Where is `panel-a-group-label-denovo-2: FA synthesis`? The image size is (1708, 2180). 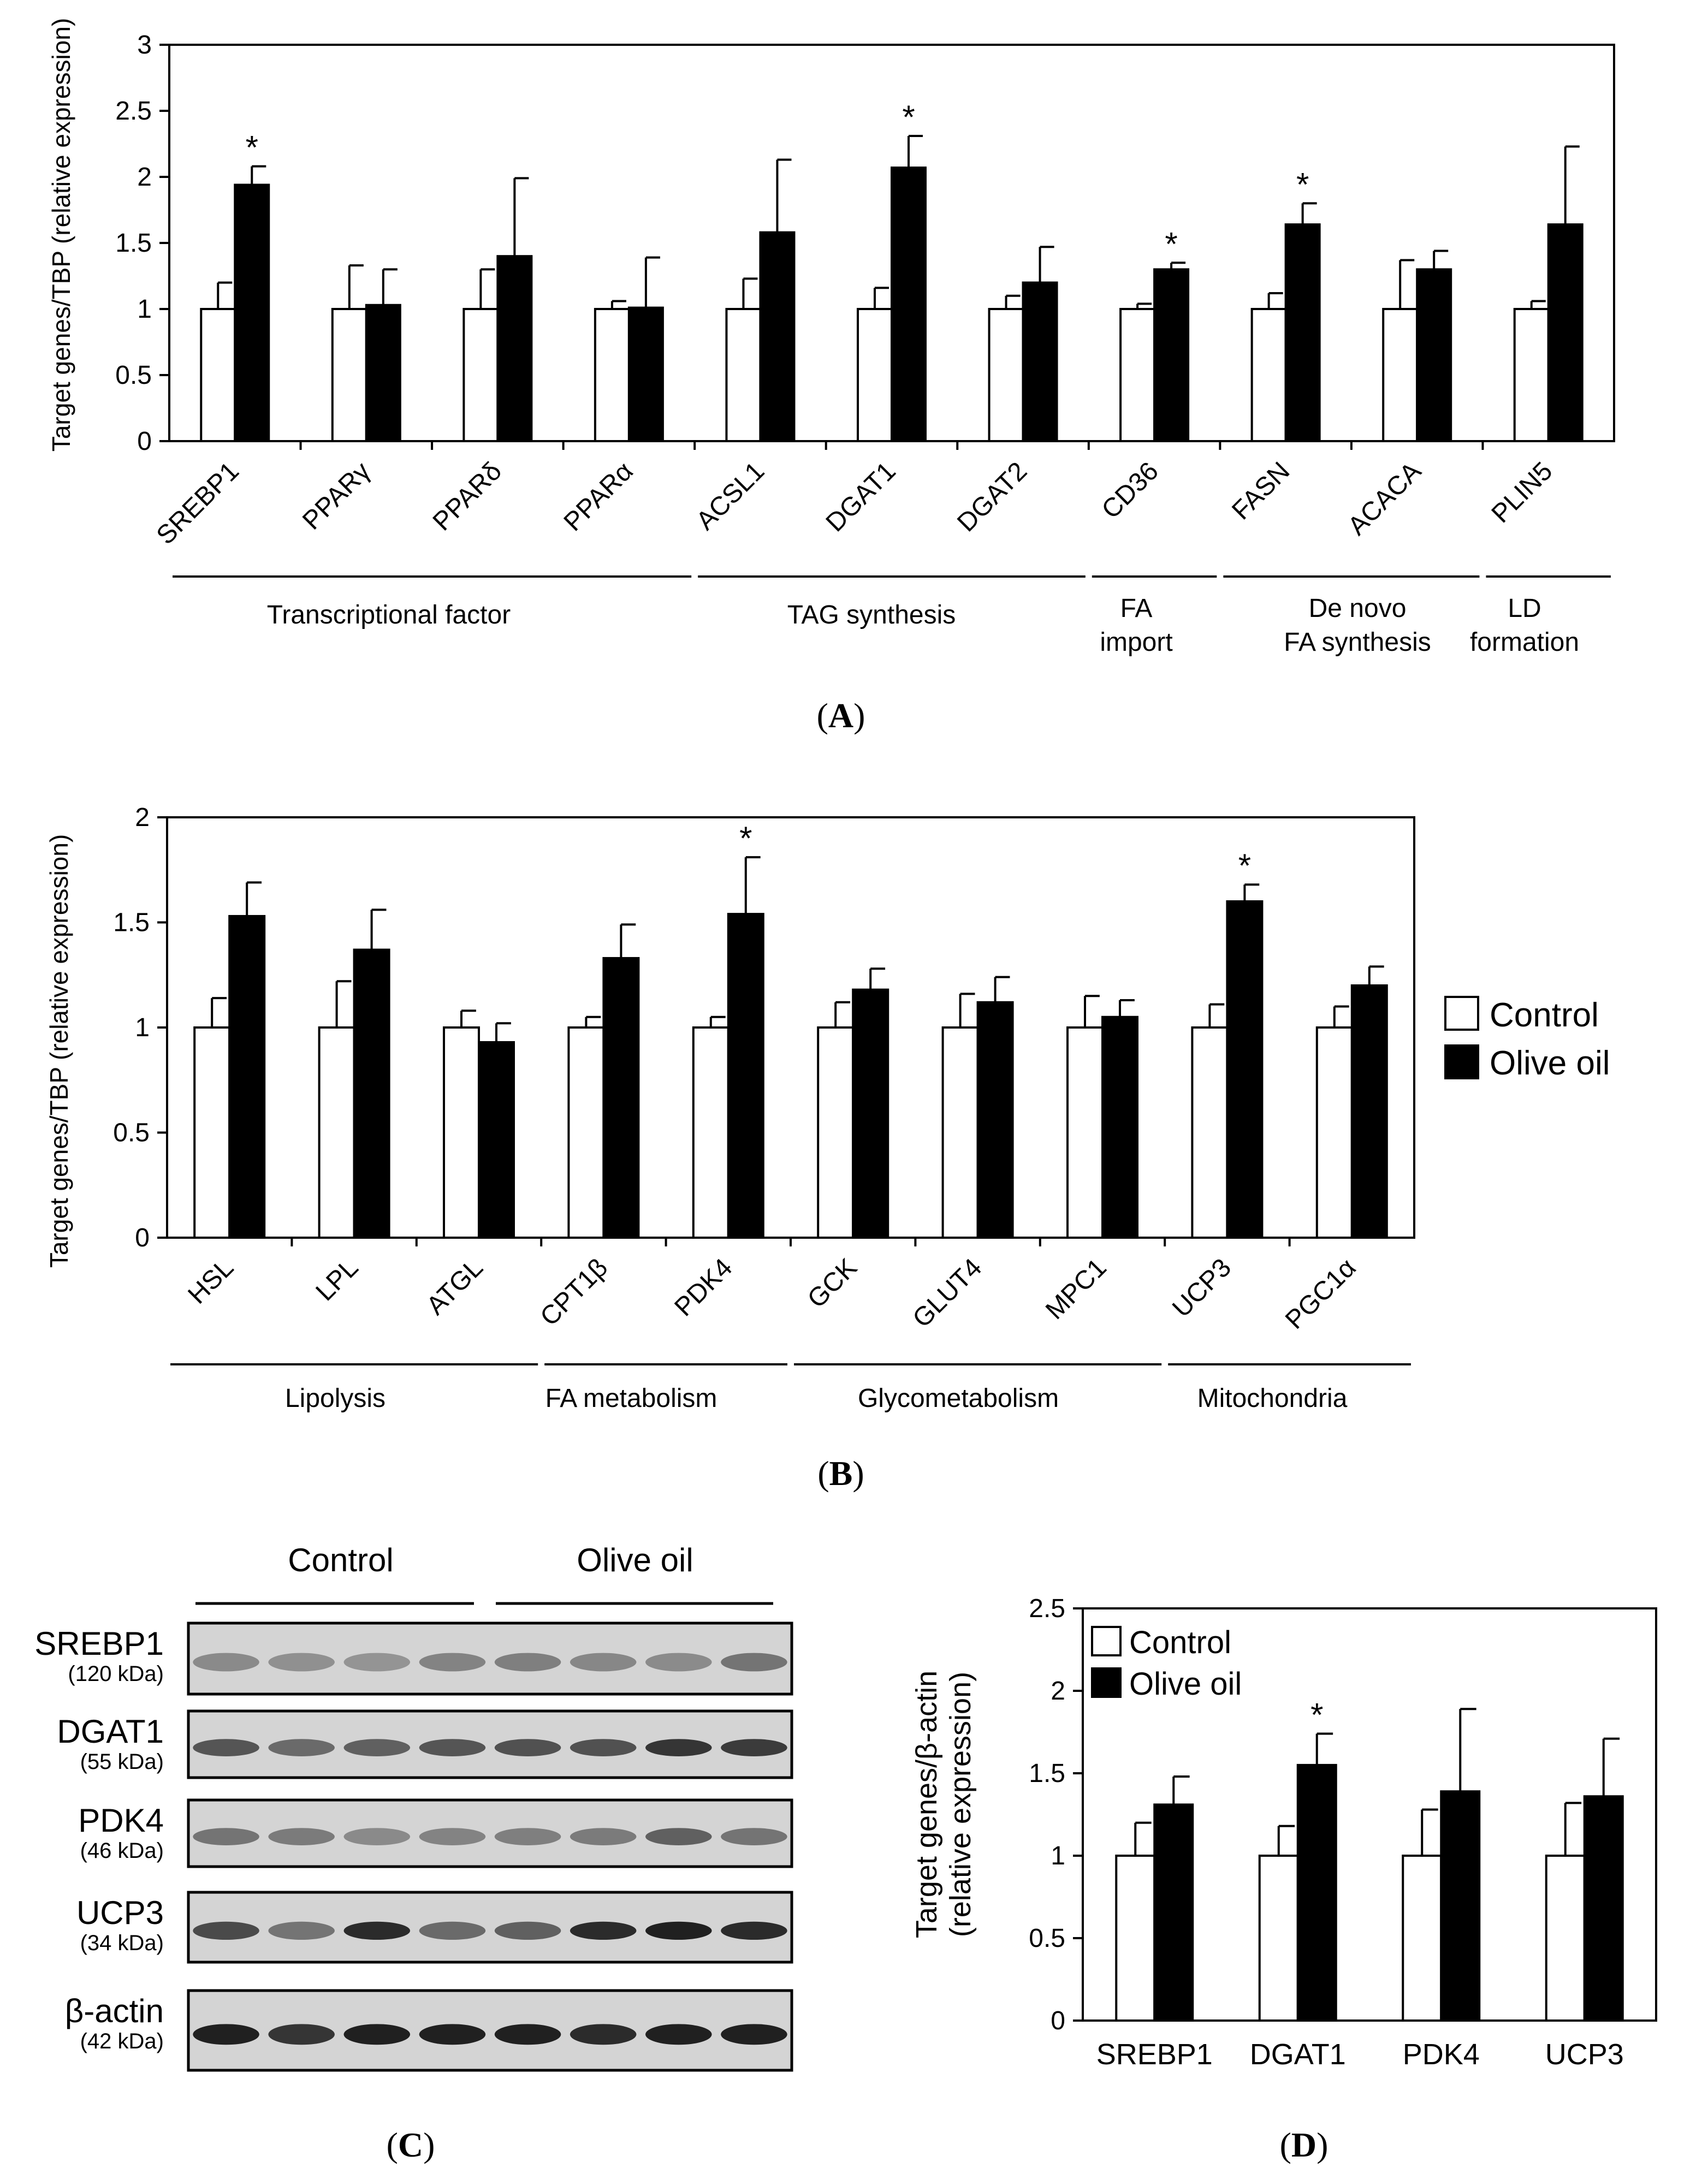 panel-a-group-label-denovo-2: FA synthesis is located at coordinates (1357, 642).